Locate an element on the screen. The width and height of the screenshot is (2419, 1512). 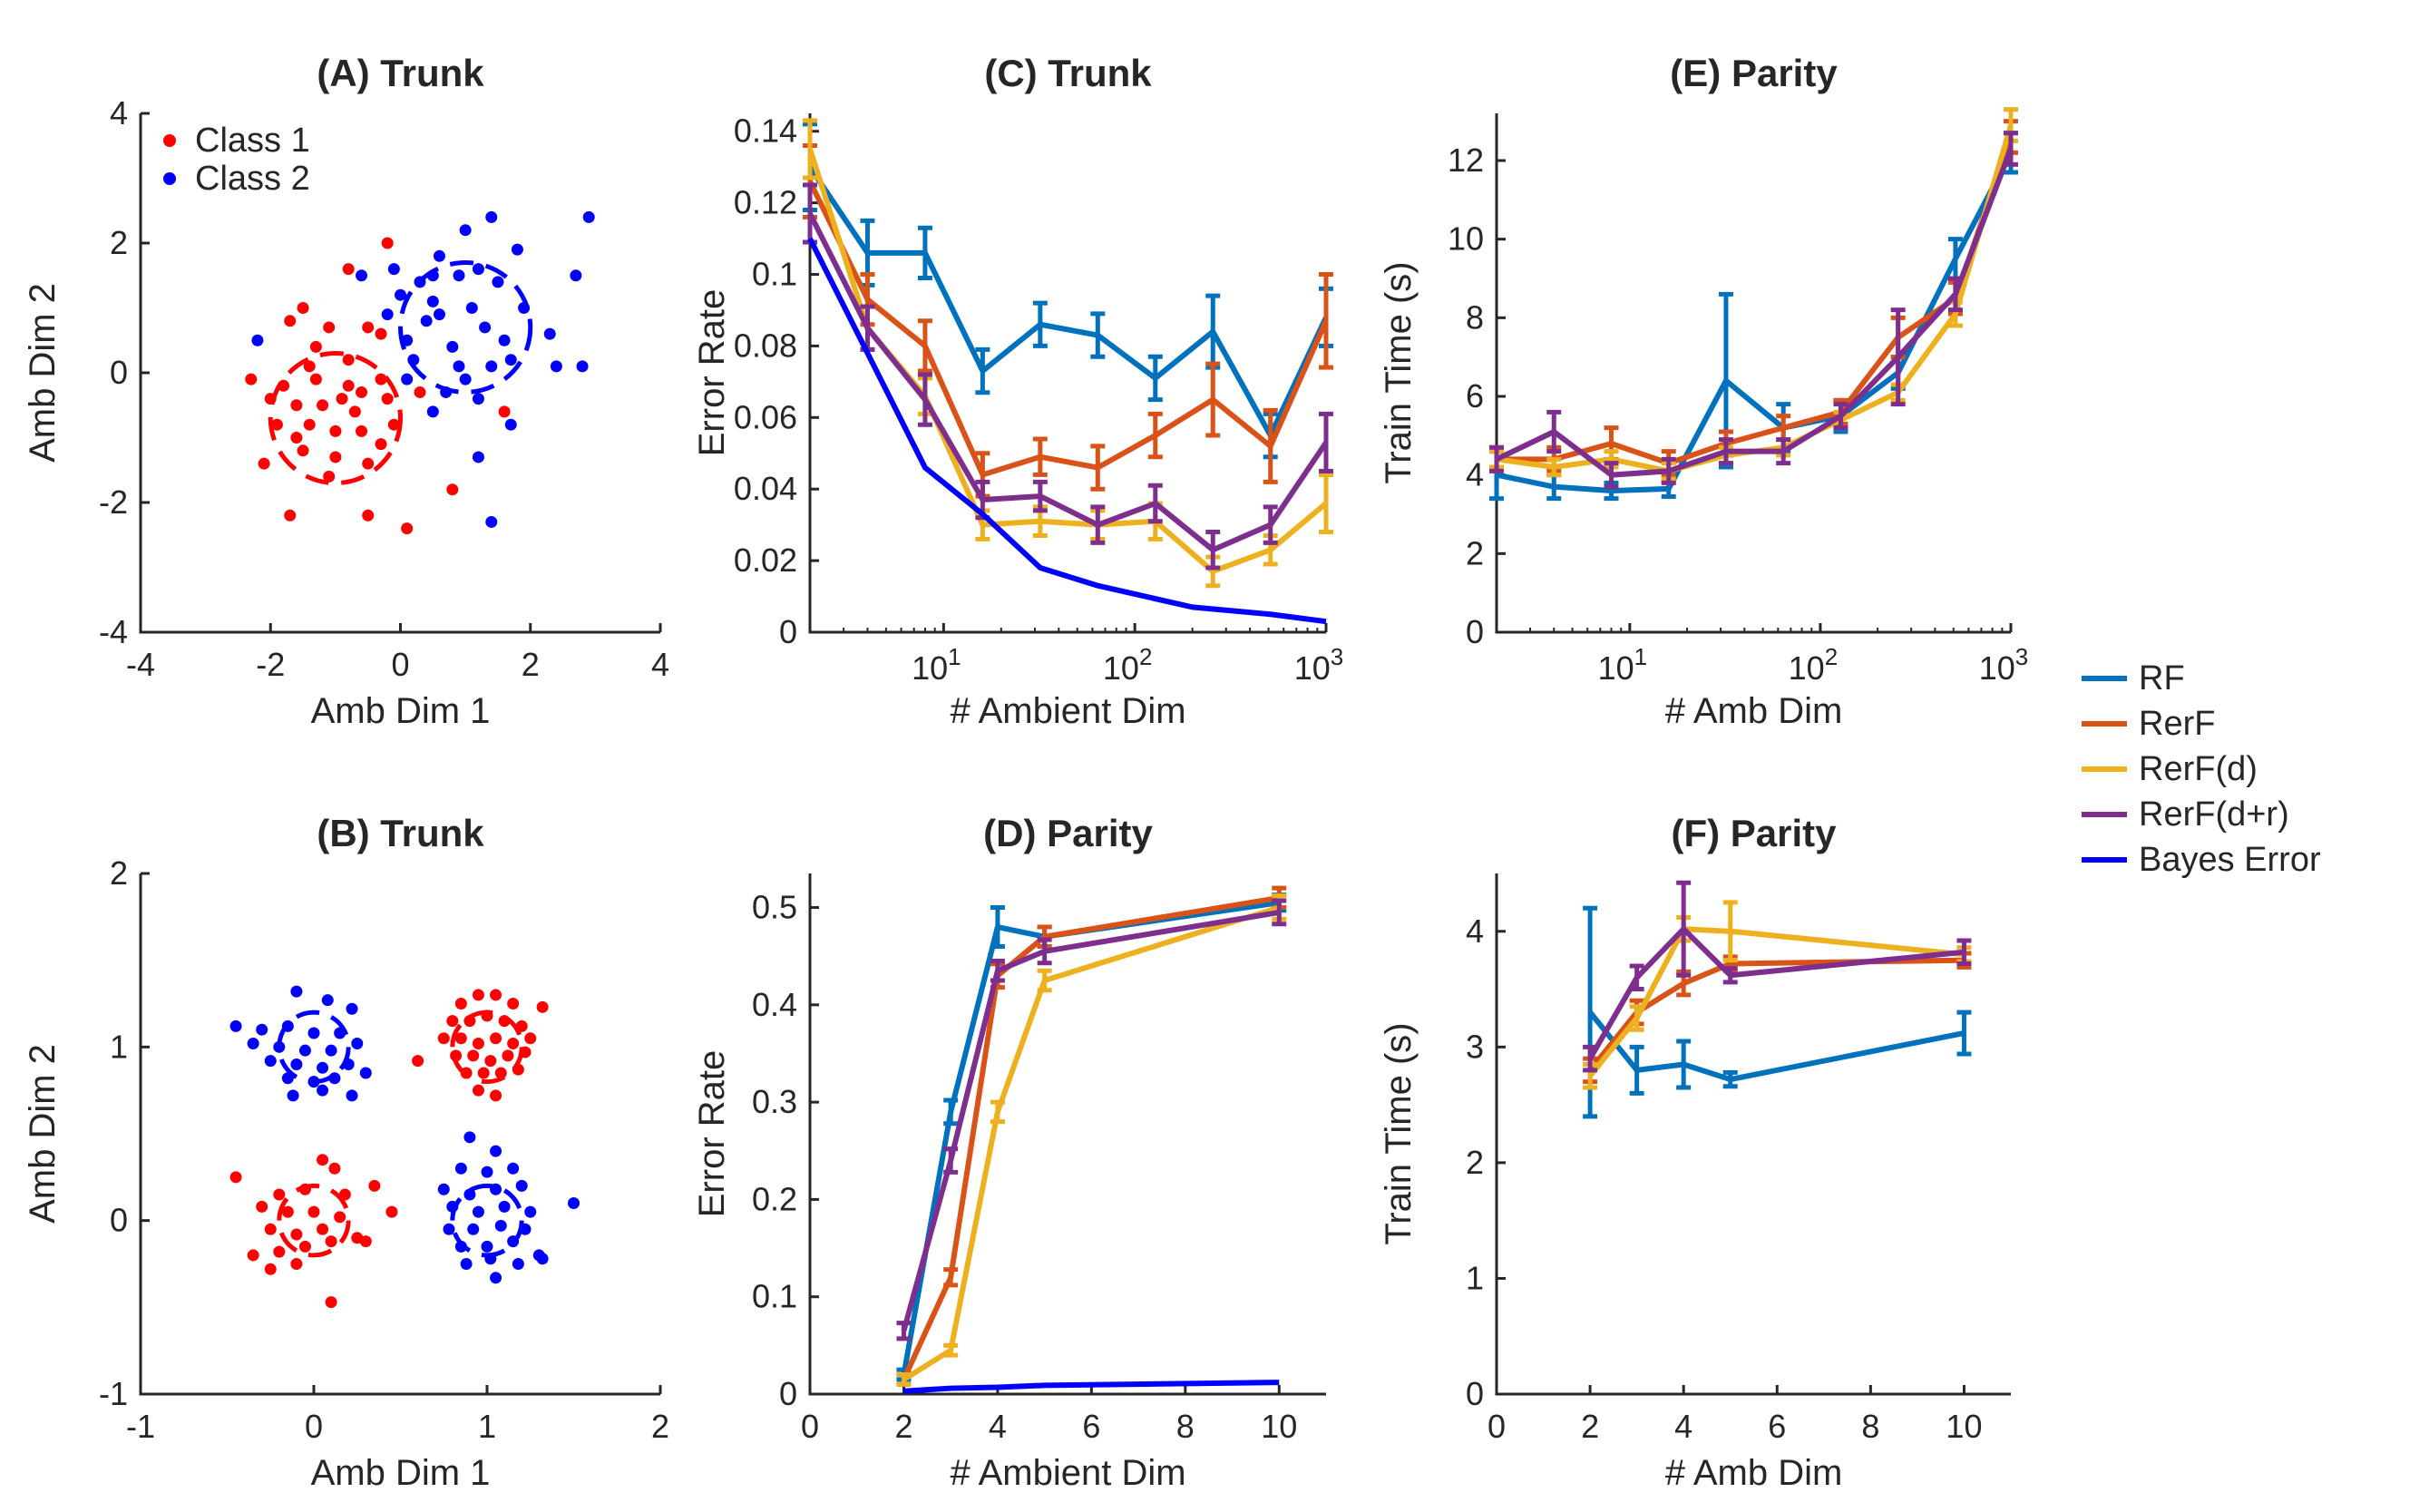
x-tick-label: 10¹ is located at coordinates (937, 665).